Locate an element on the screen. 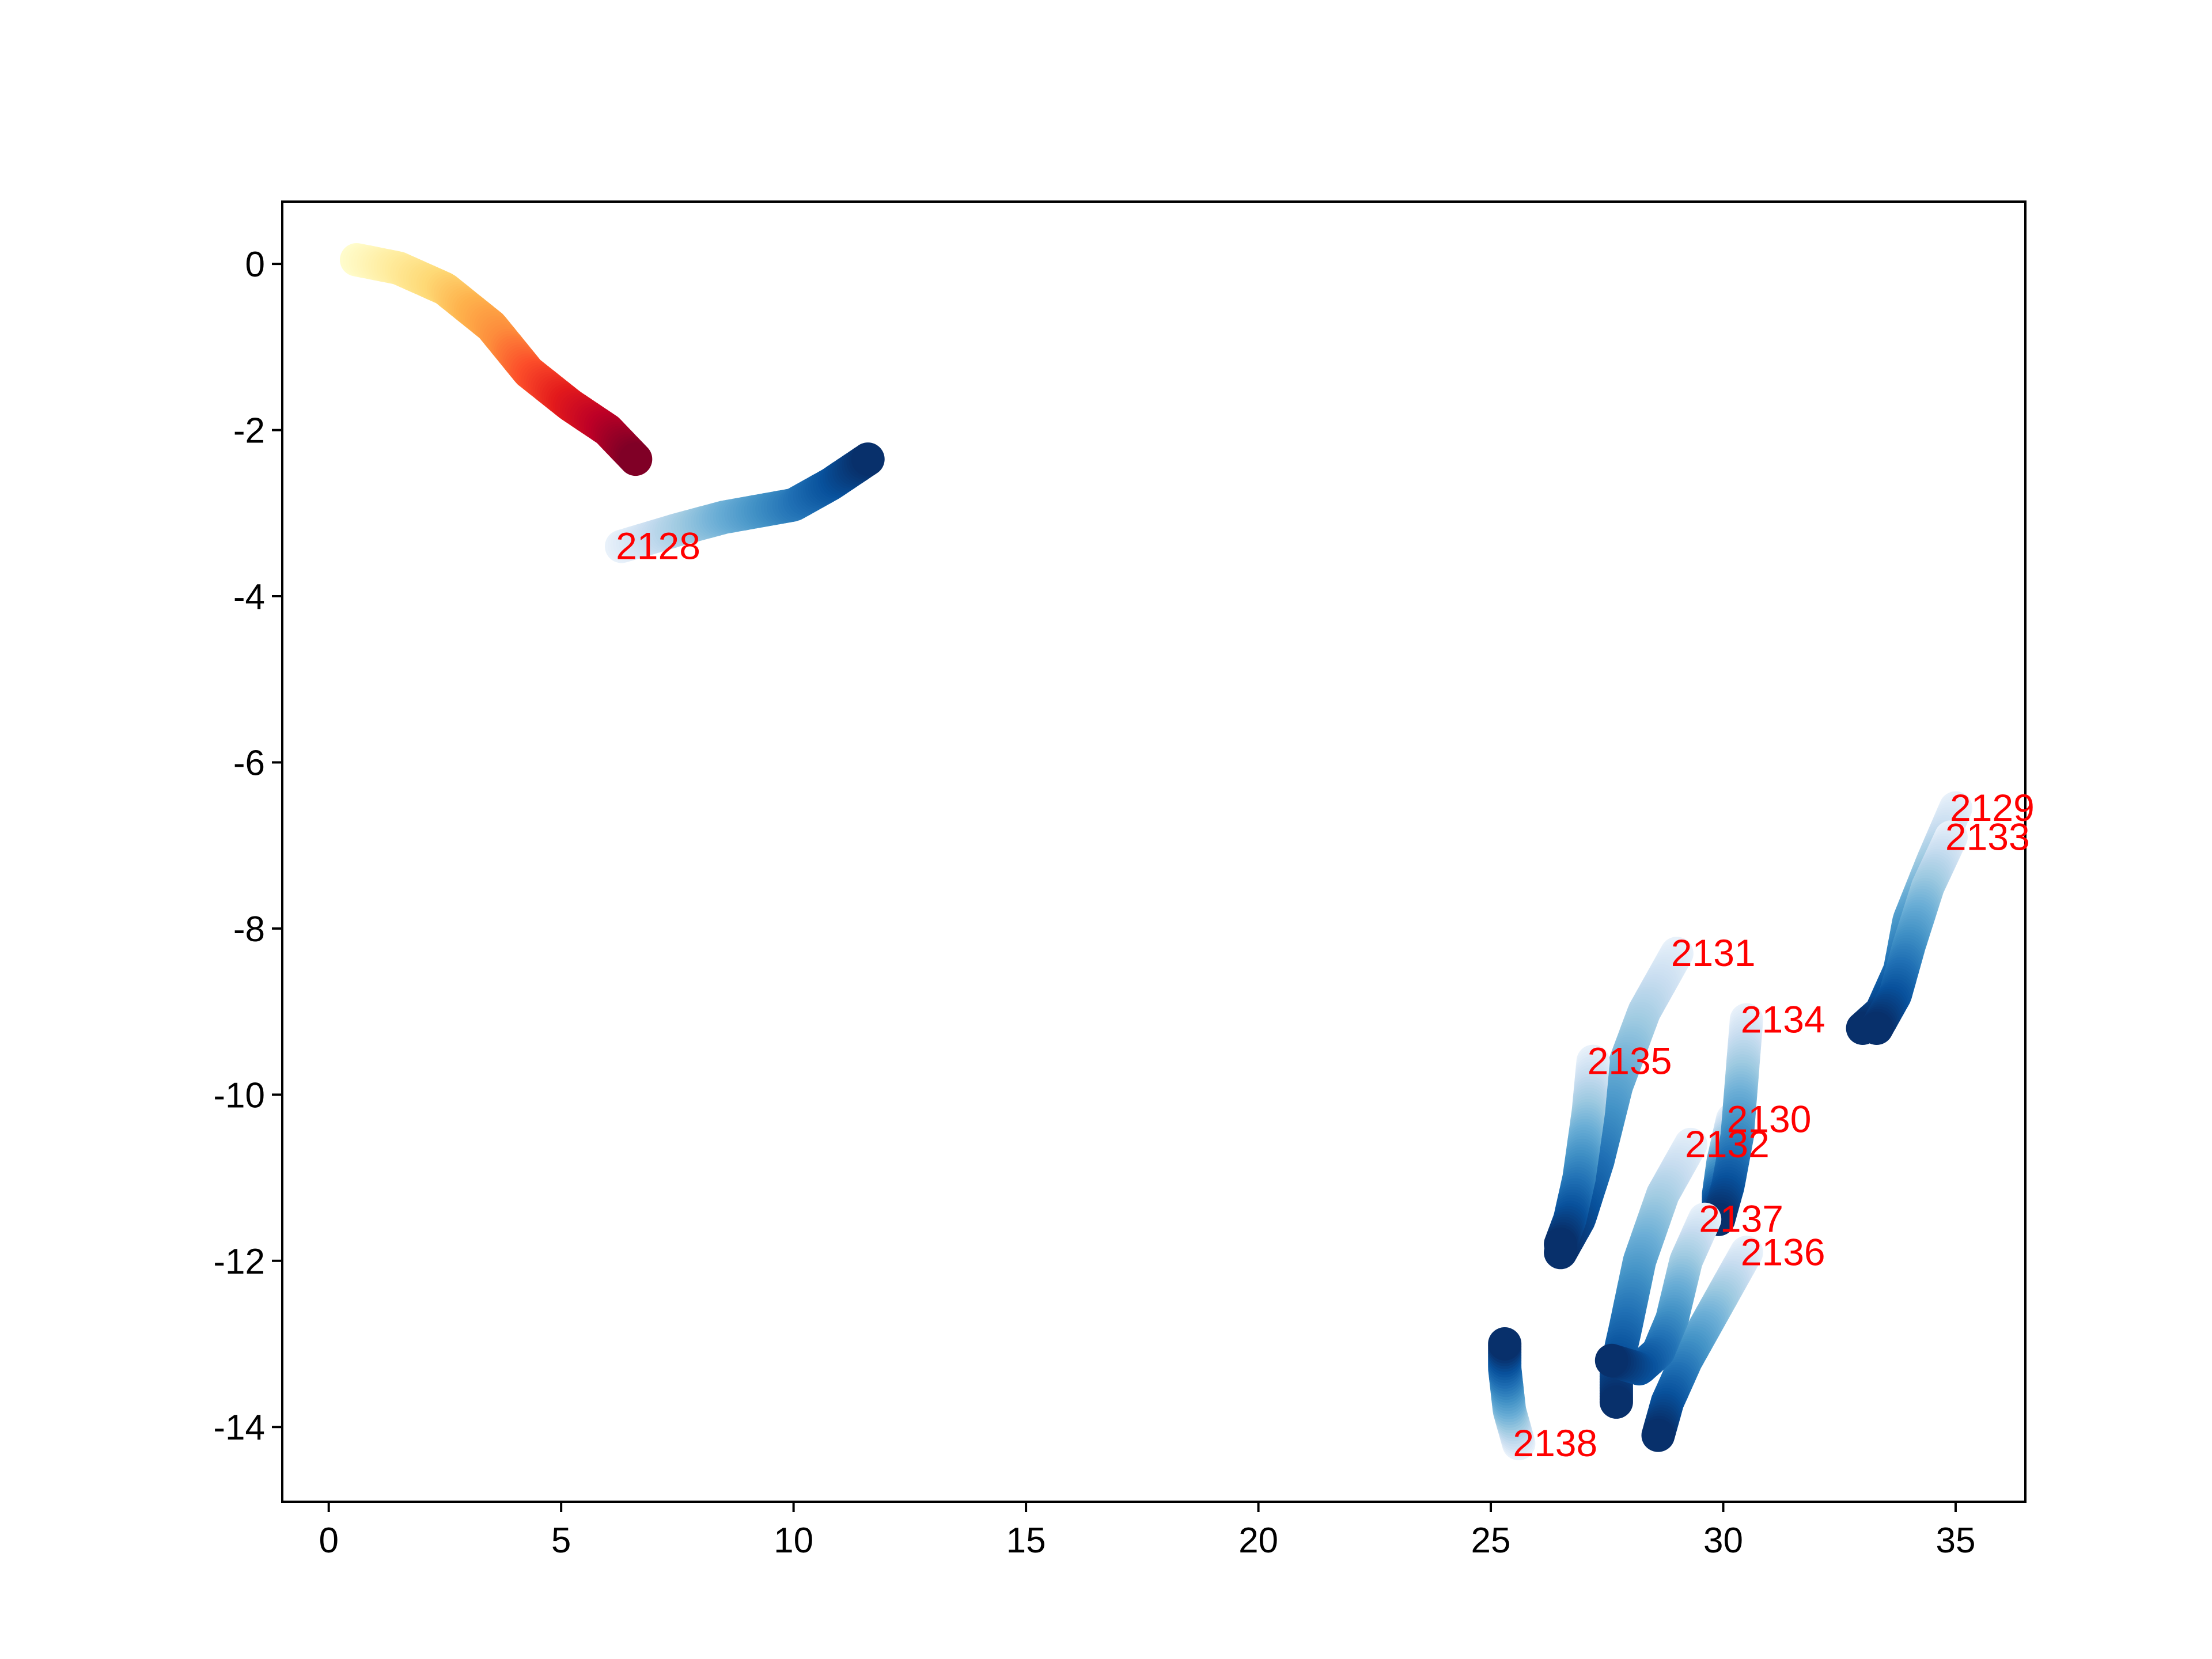  track-id-label: 2137 is located at coordinates (1741, 1219).